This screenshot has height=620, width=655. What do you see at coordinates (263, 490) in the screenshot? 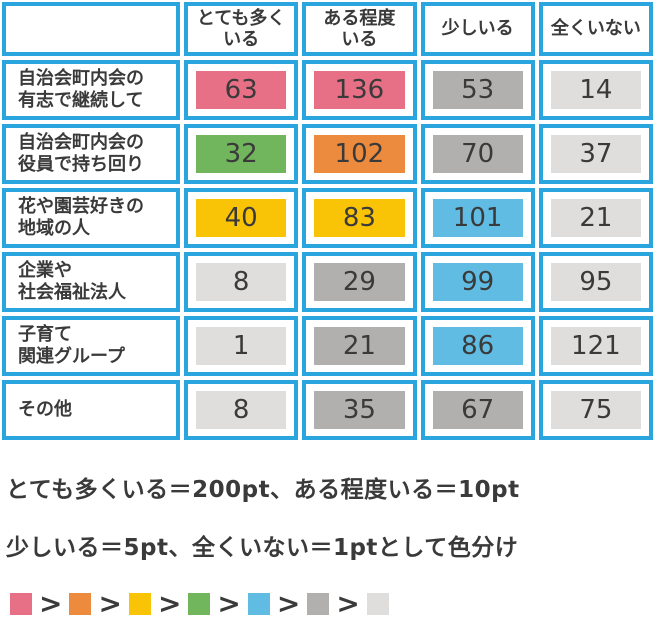
I see `weighting-note-line-1: とても多くいる＝200pt、ある程度いる＝10pt` at bounding box center [263, 490].